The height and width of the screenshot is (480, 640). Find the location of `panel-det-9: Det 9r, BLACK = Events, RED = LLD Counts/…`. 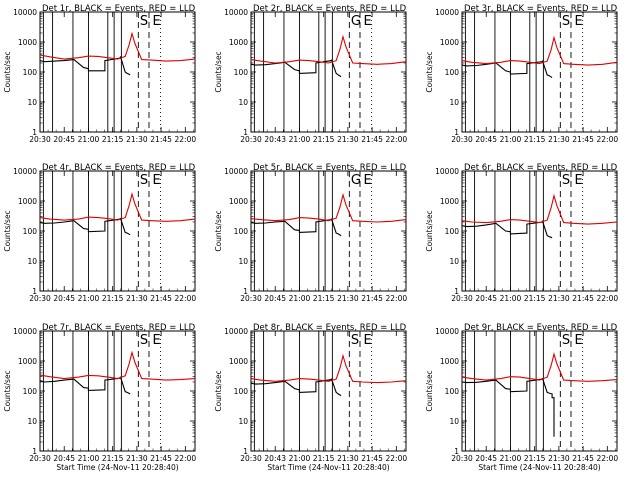

panel-det-9: Det 9r, BLACK = Events, RED = LLD Counts/… is located at coordinates (521, 397).